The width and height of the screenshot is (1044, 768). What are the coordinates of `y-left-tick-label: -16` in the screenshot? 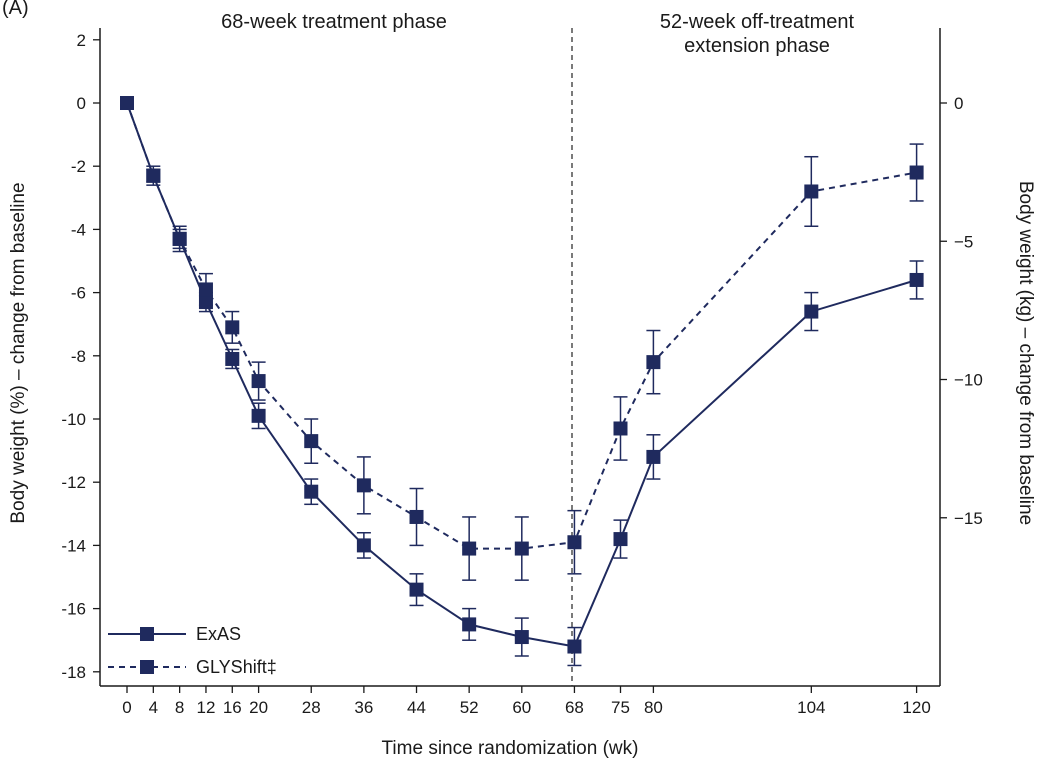 It's located at (73, 609).